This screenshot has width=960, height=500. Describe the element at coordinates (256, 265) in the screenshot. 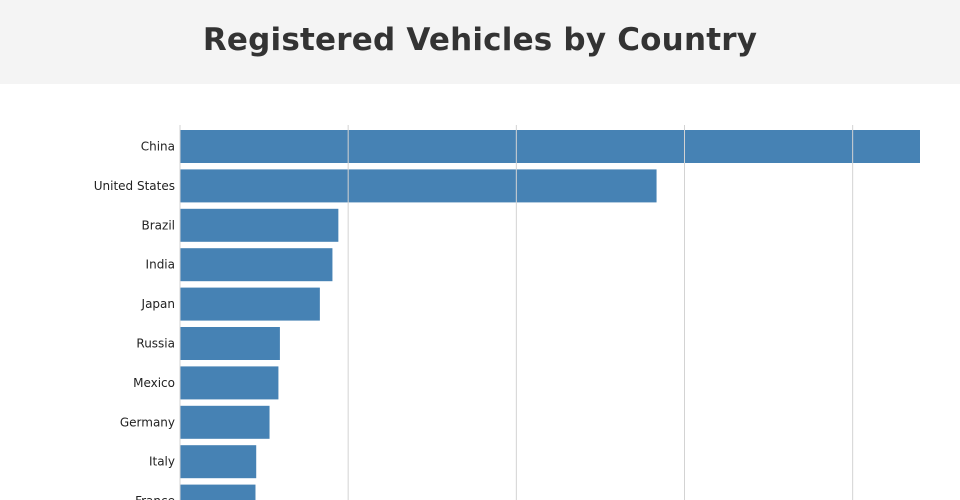

I see `bar-india` at that location.